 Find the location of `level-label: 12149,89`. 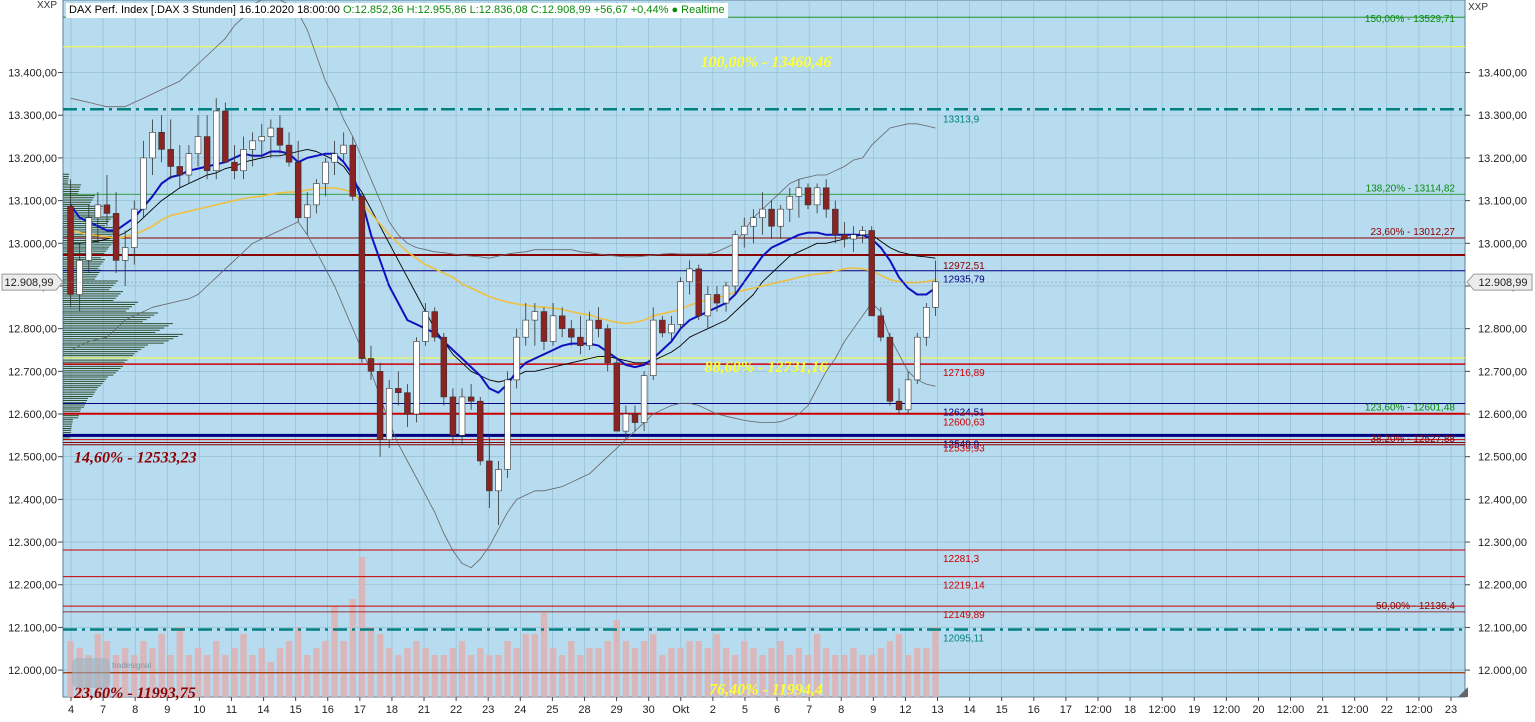

level-label: 12149,89 is located at coordinates (964, 615).